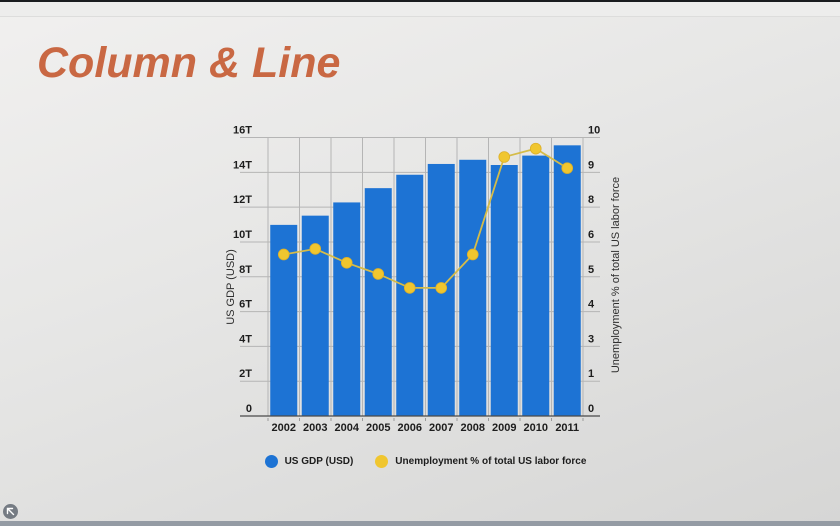 The height and width of the screenshot is (526, 840). What do you see at coordinates (591, 165) in the screenshot?
I see `right-axis-tick-label: 9` at bounding box center [591, 165].